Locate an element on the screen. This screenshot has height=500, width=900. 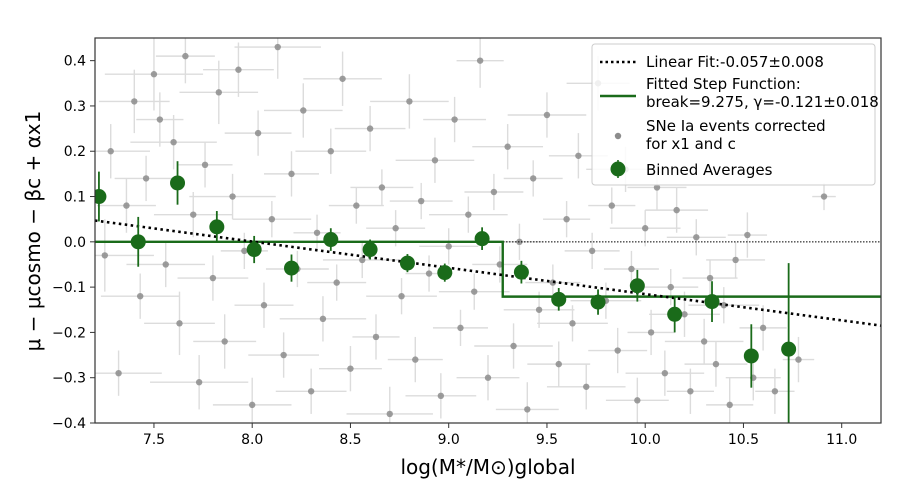
y-tick-label: 0.2 is located at coordinates (75, 152).